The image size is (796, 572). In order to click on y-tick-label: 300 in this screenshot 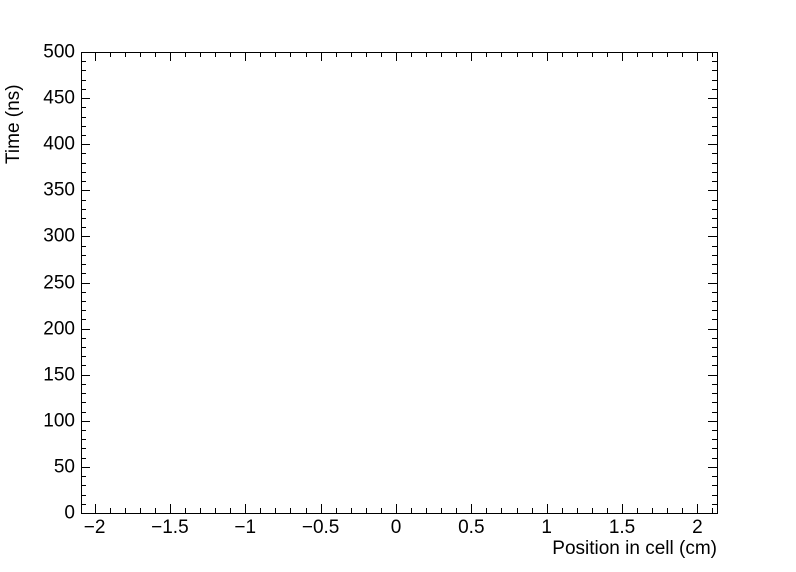, I will do `click(59, 236)`.